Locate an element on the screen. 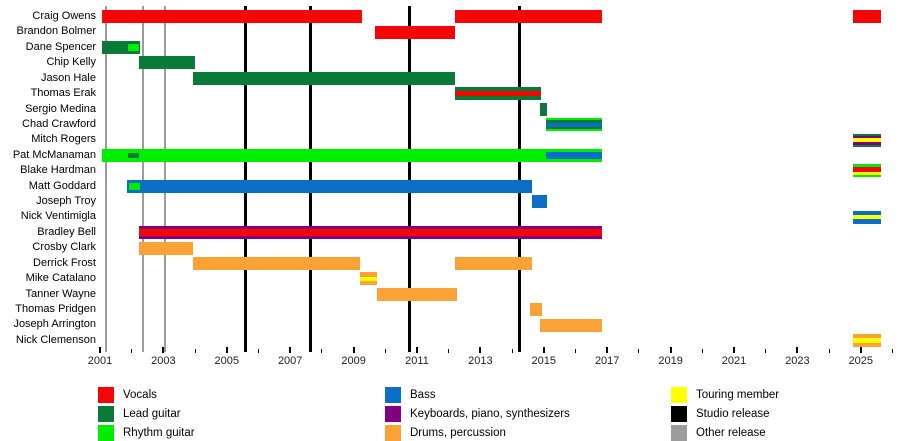  legend-item: Vocals is located at coordinates (146, 395).